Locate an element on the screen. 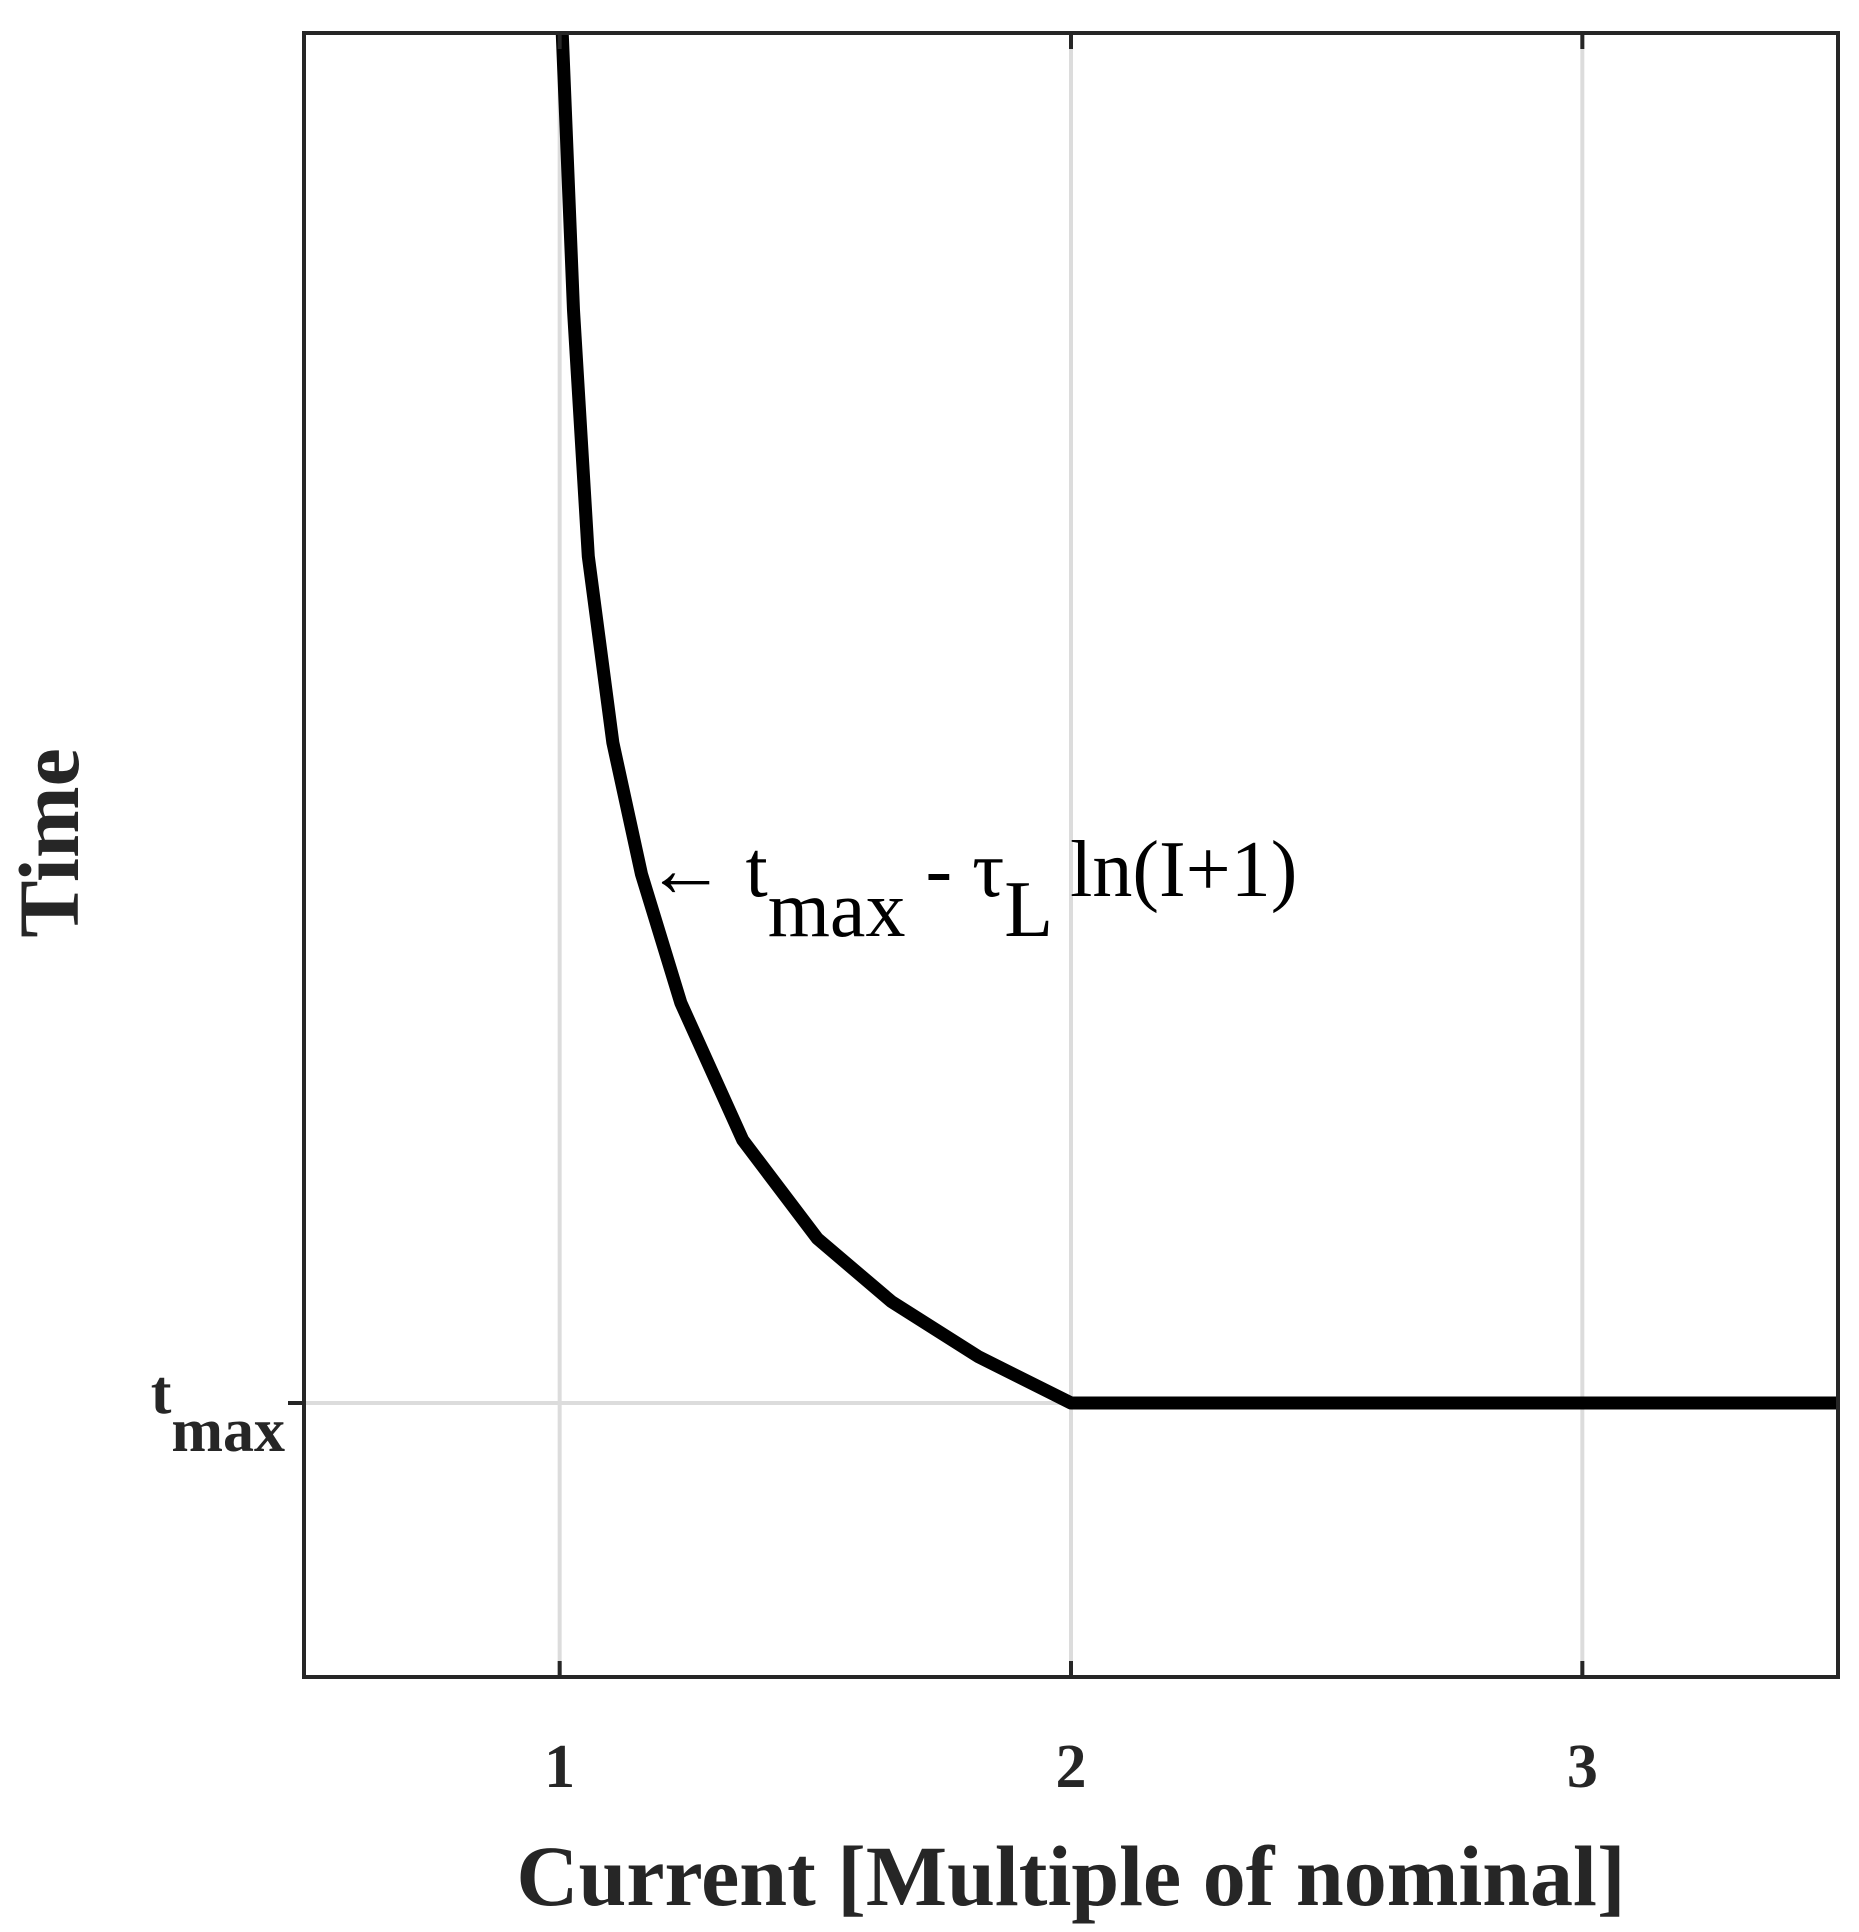 Image resolution: width=1859 pixels, height=1932 pixels. y-axis-label: Time is located at coordinates (49, 843).